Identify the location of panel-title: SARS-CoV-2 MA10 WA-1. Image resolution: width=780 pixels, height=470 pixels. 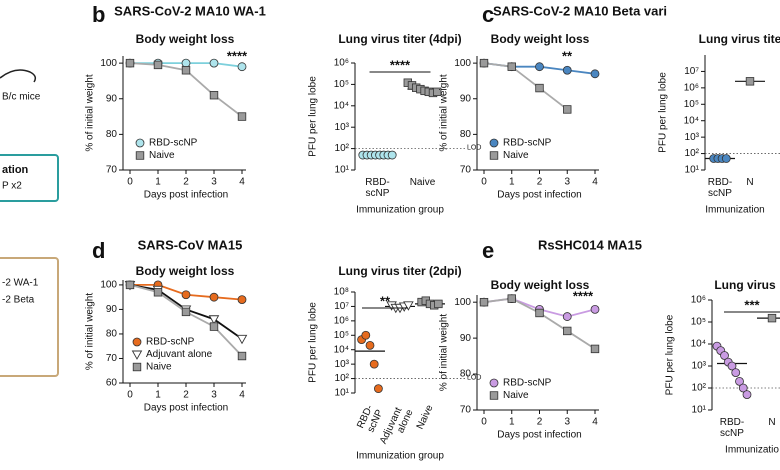
(190, 10).